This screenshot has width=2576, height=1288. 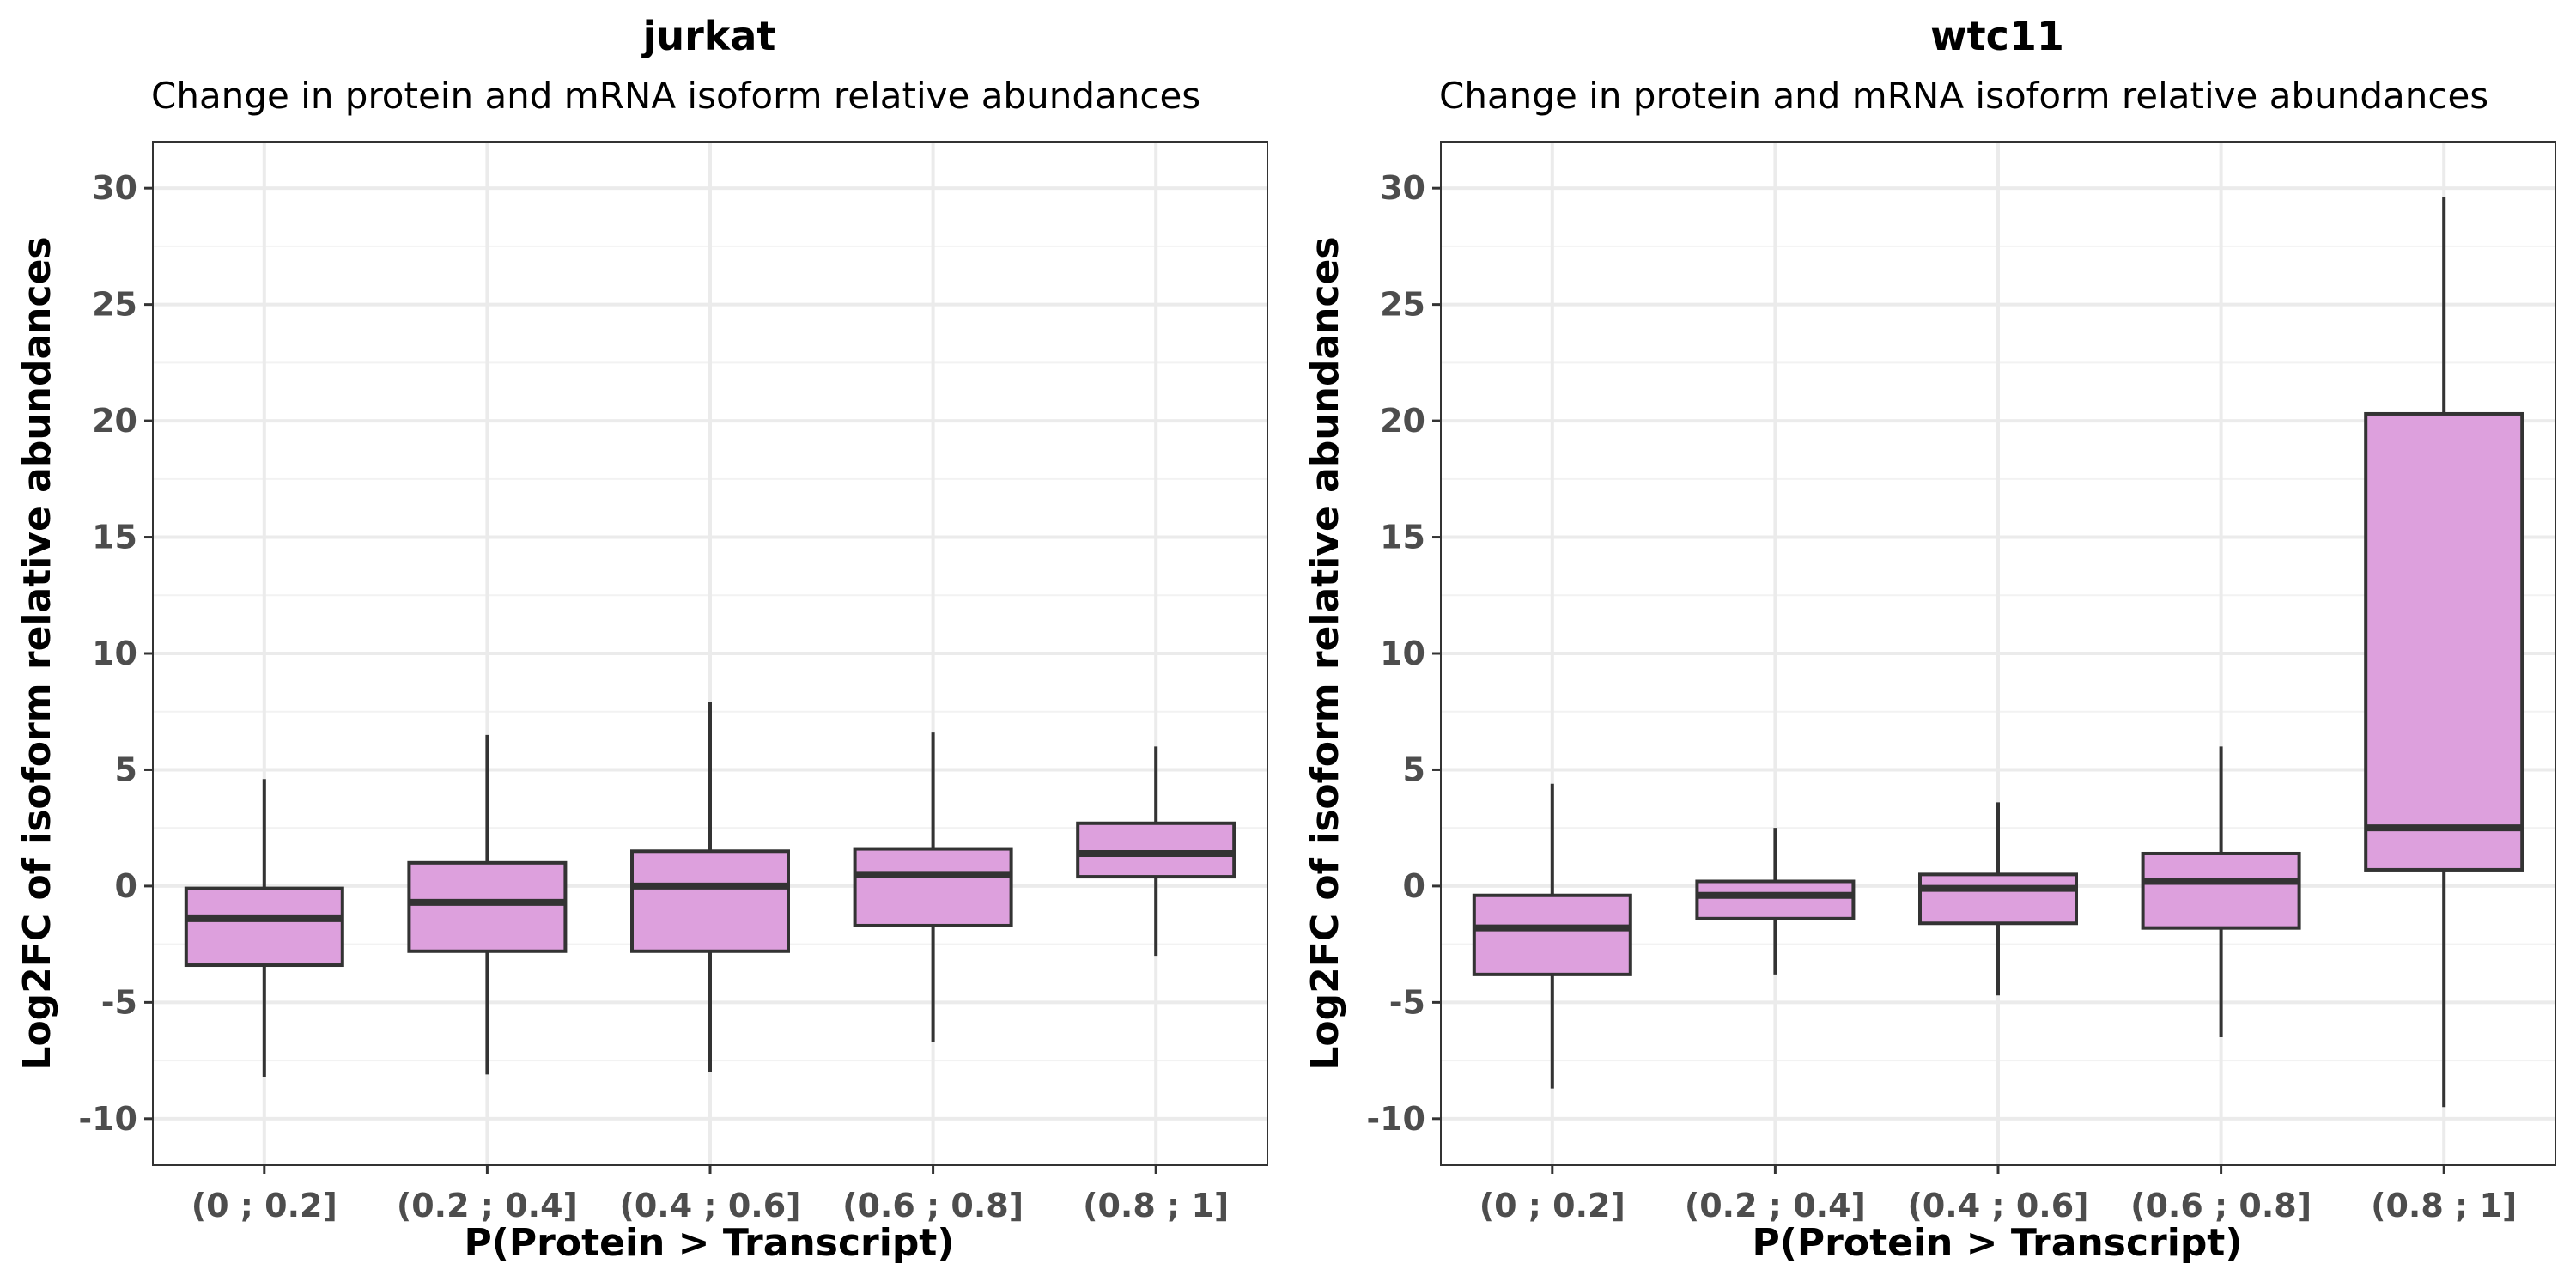 What do you see at coordinates (708, 36) in the screenshot?
I see `chart-title: jurkat` at bounding box center [708, 36].